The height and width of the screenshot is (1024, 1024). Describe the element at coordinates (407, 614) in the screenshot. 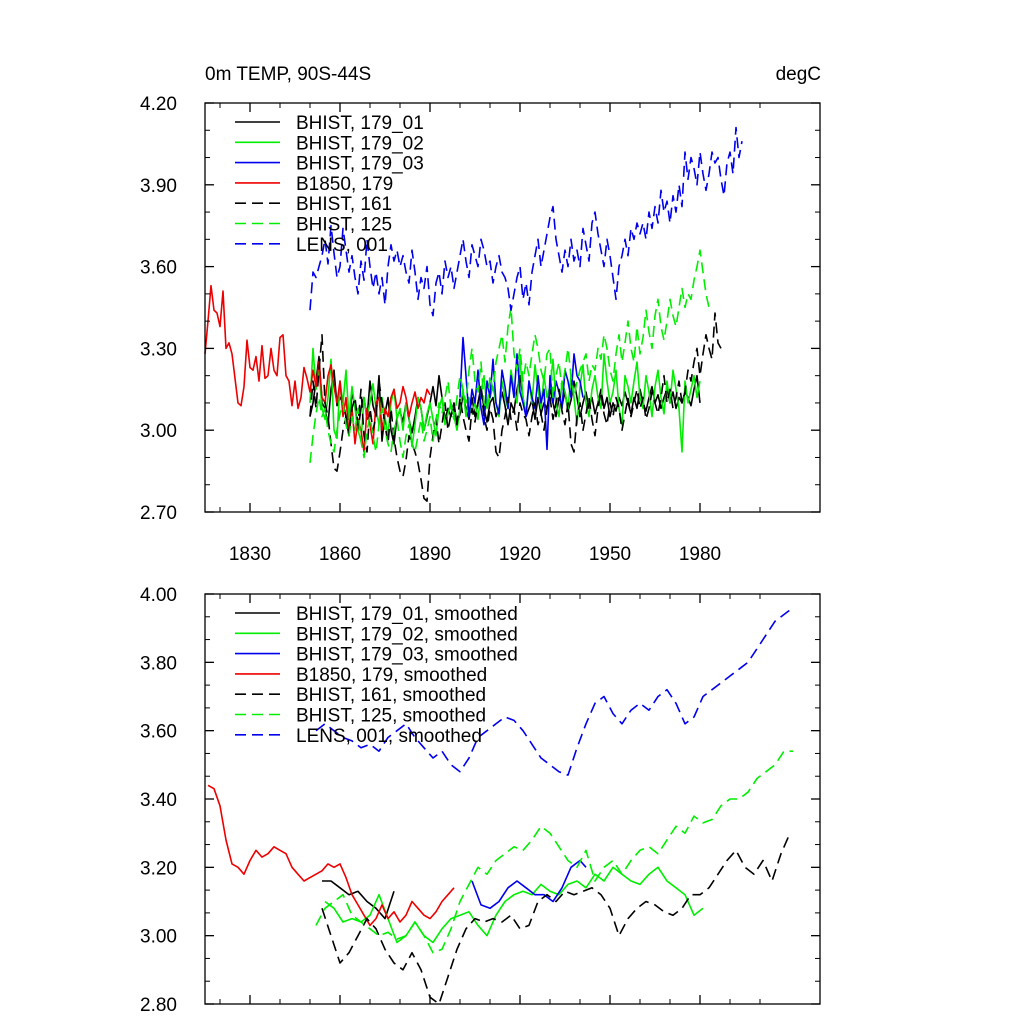

I see `legend-label: BHIST, 179_01, smoothed` at that location.